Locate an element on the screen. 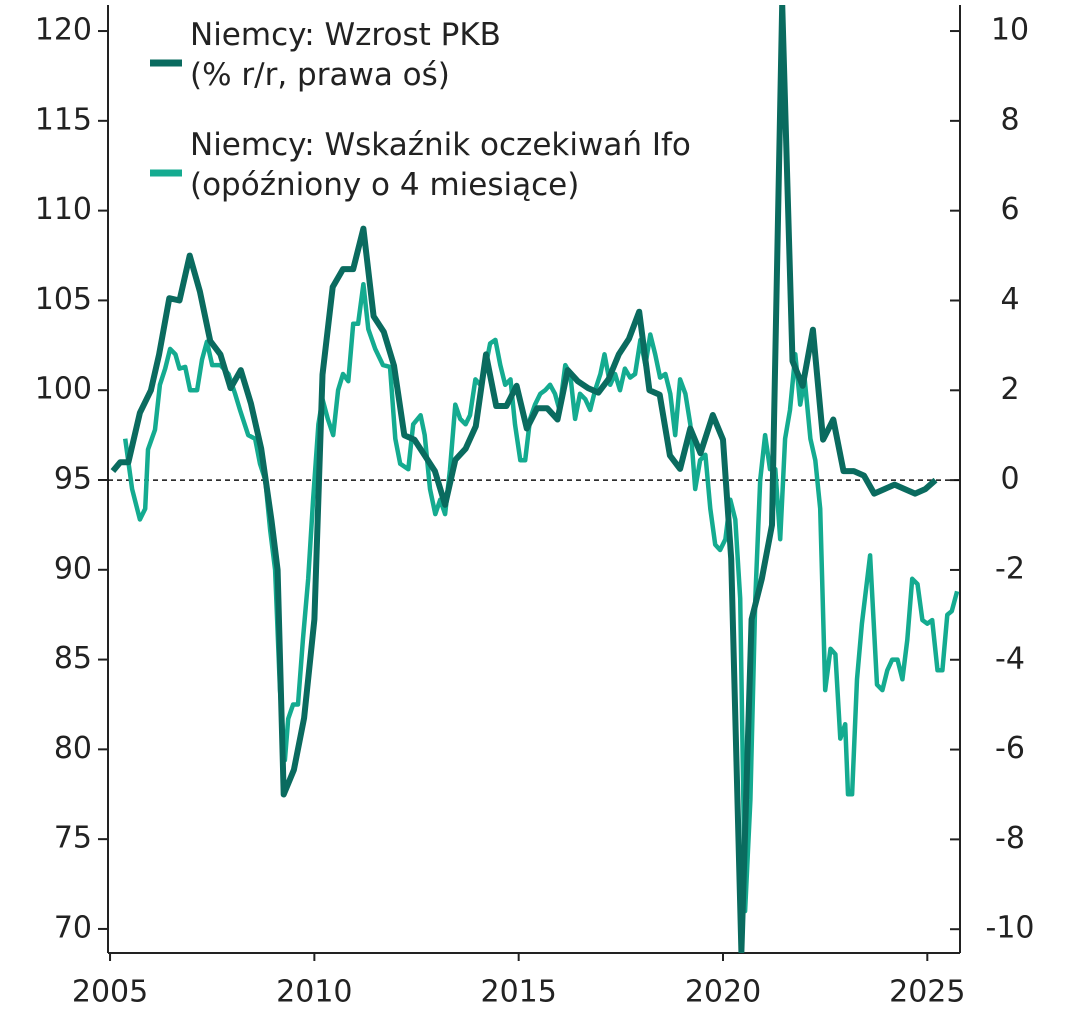 Image resolution: width=1066 pixels, height=1010 pixels. y-tick-label: 100 is located at coordinates (63, 389).